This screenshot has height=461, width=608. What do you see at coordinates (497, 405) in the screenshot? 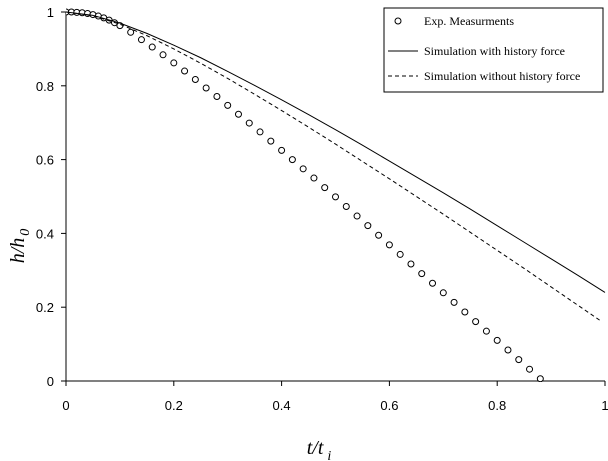
I see `x-tick-label: 0.8` at bounding box center [497, 405].